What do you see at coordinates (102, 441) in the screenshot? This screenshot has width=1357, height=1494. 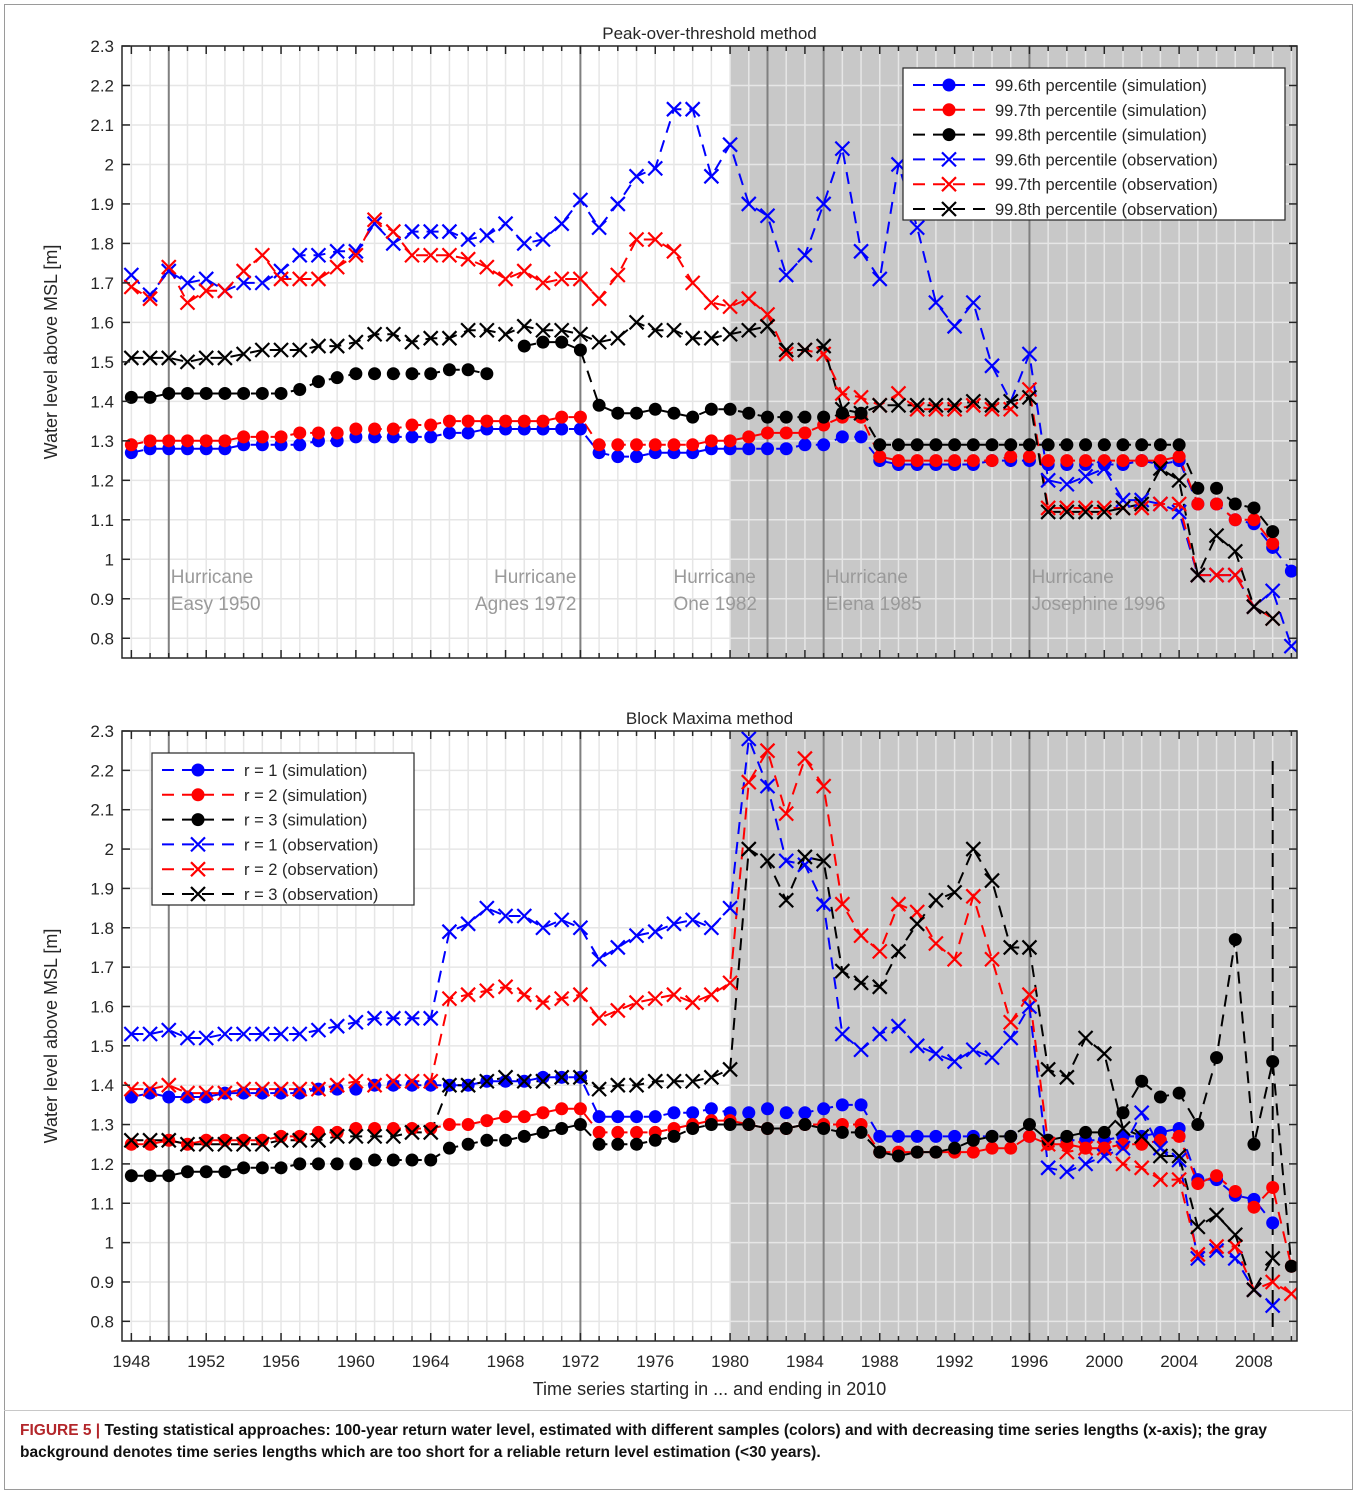 I see `y-tick-label: 1.3` at bounding box center [102, 441].